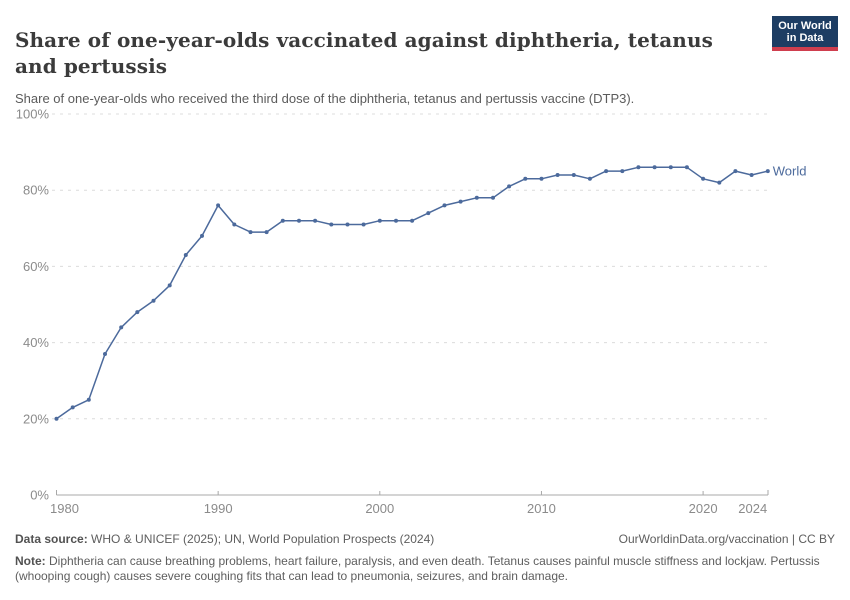  What do you see at coordinates (137, 312) in the screenshot?
I see `data-point-1985` at bounding box center [137, 312].